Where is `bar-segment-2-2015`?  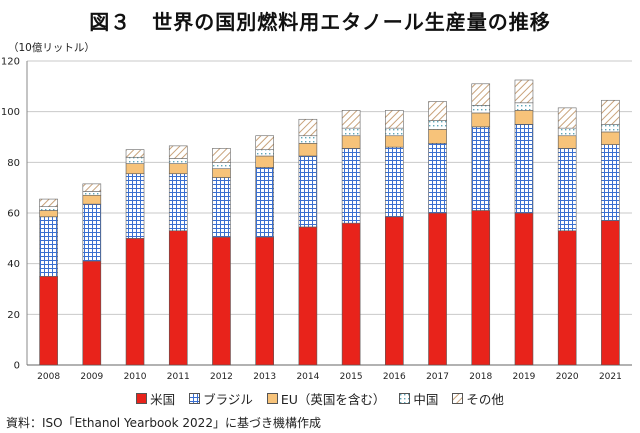
bar-segment-2-2015 is located at coordinates (351, 142).